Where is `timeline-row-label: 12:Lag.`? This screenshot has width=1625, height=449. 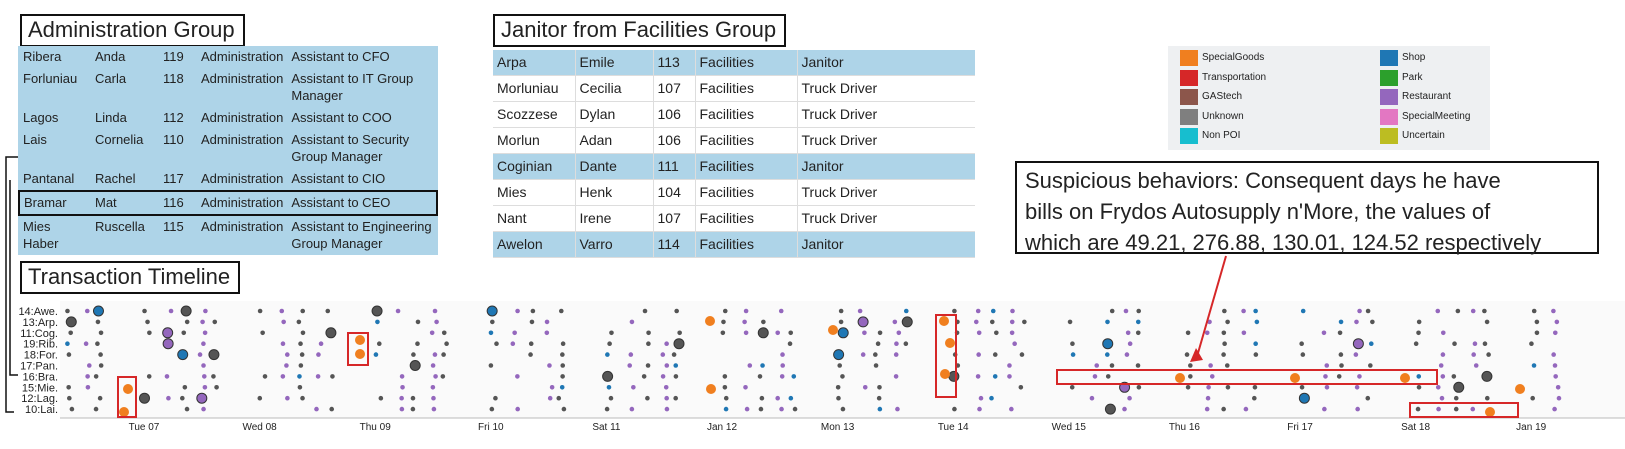
timeline-row-label: 12:Lag. is located at coordinates (39, 399).